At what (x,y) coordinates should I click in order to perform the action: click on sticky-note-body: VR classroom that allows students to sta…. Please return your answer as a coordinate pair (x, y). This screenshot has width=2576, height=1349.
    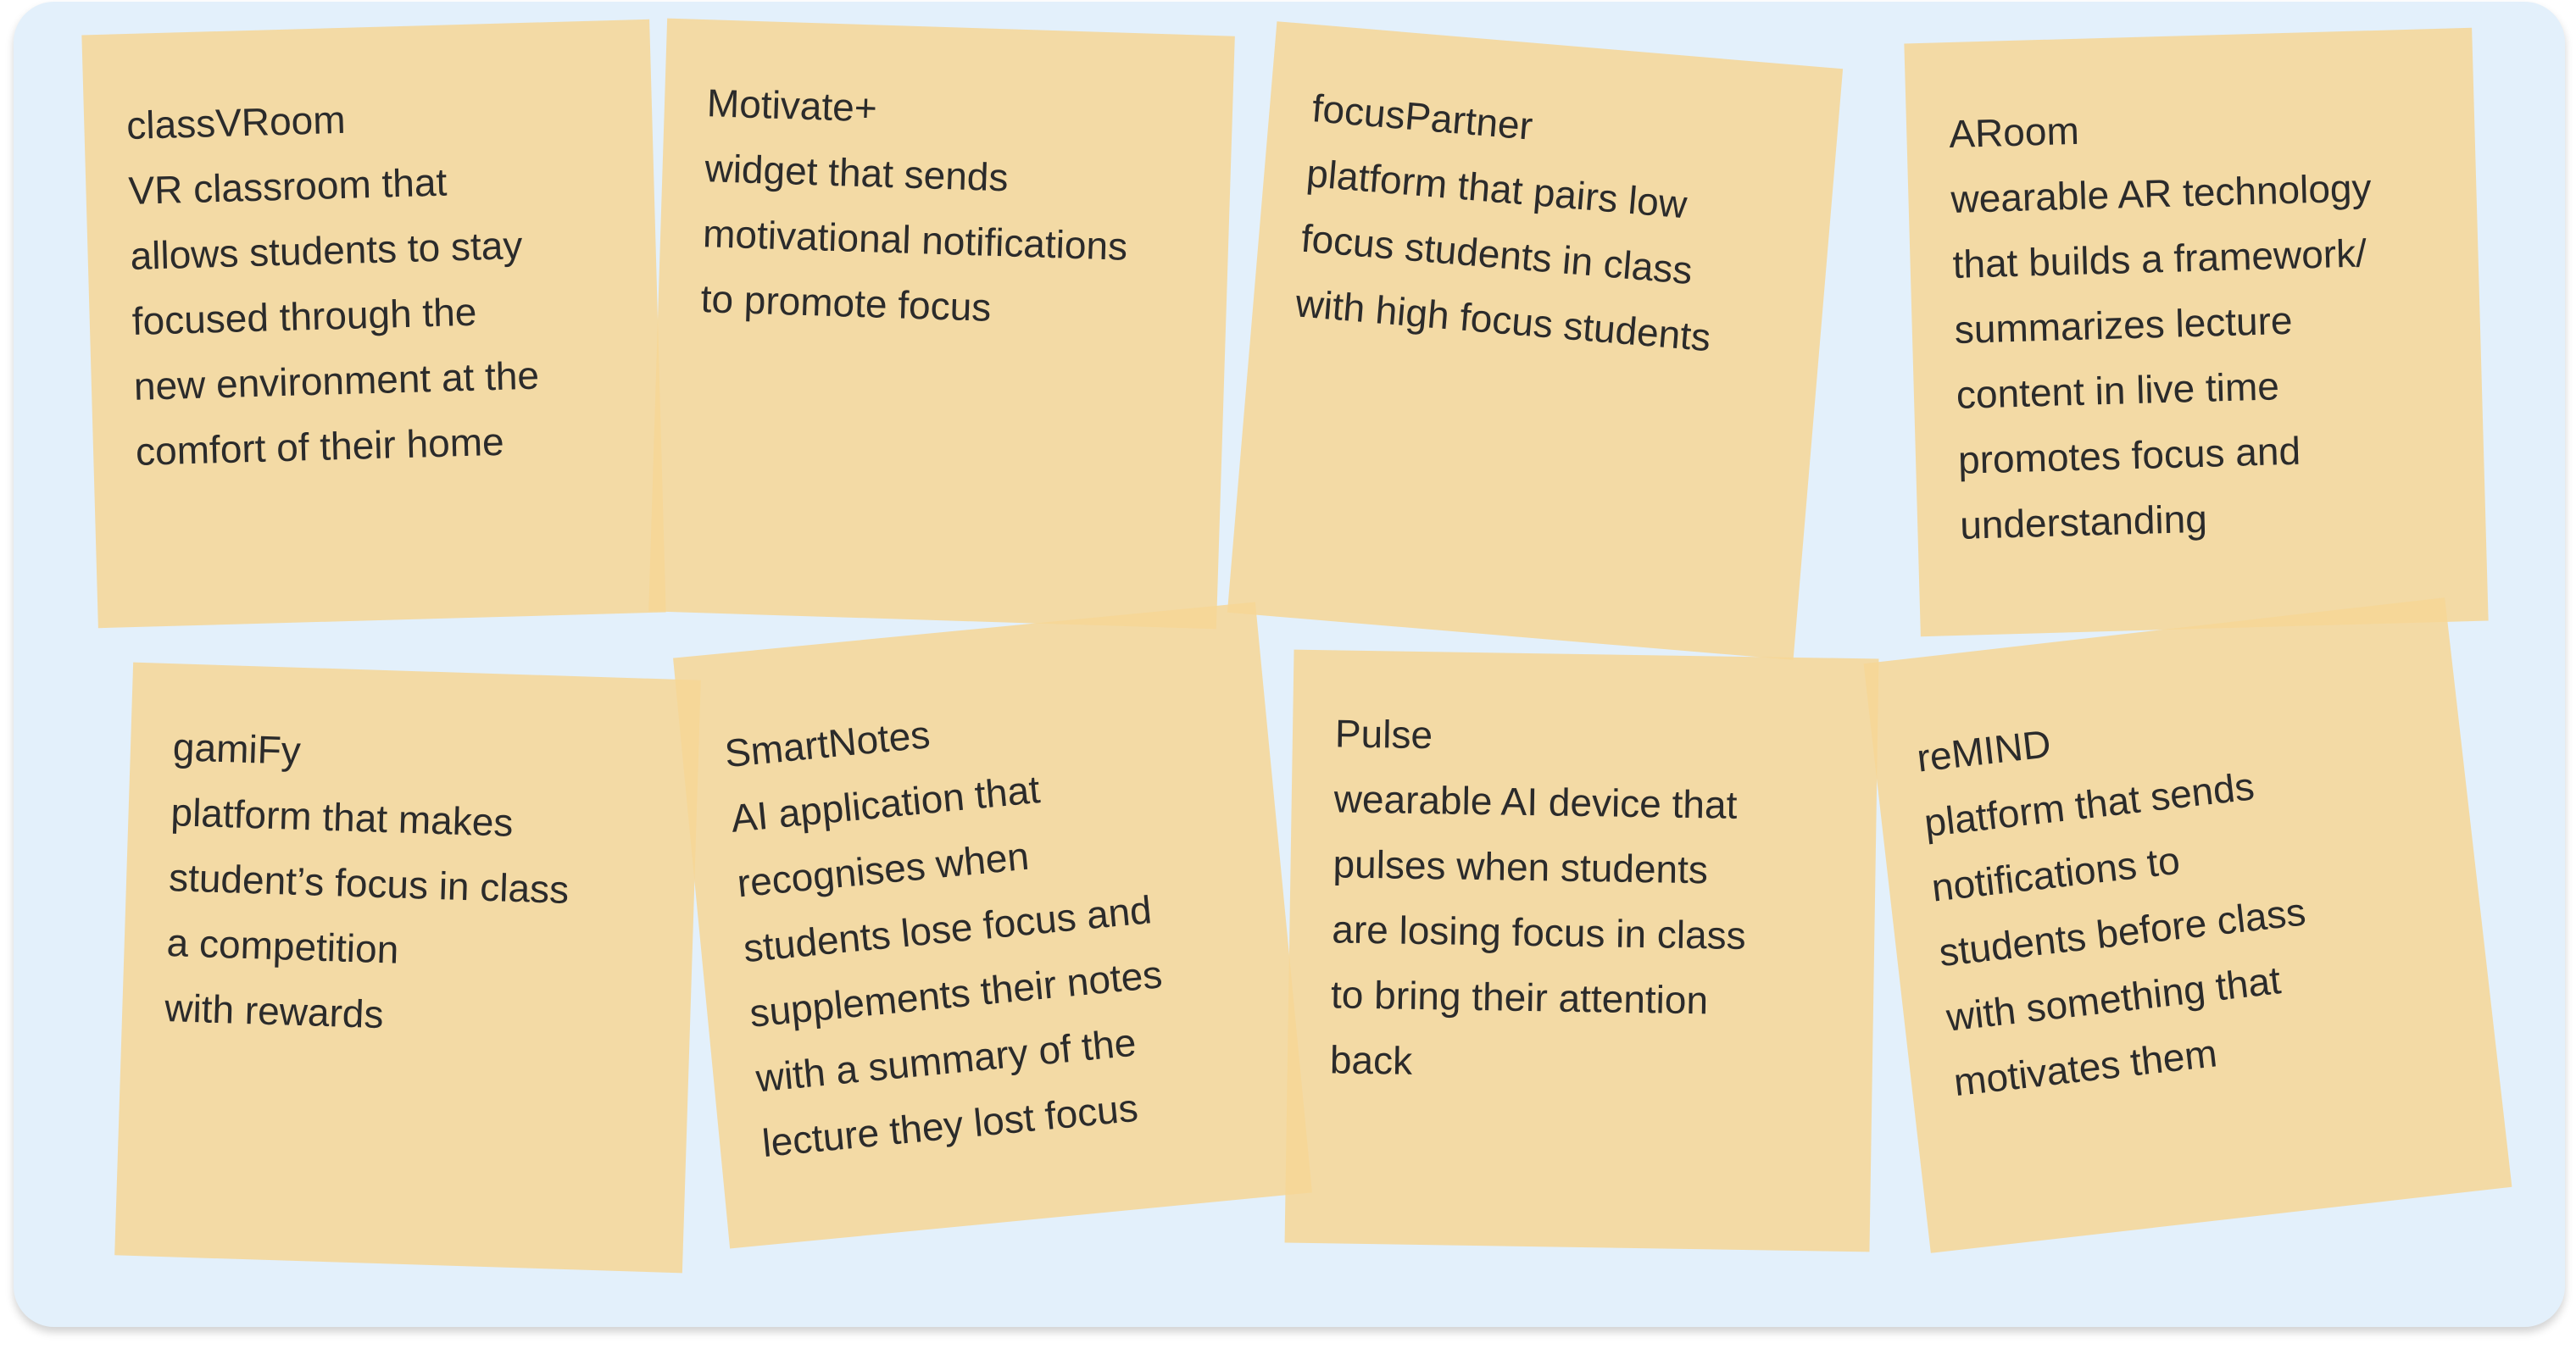
    Looking at the image, I should click on (333, 316).